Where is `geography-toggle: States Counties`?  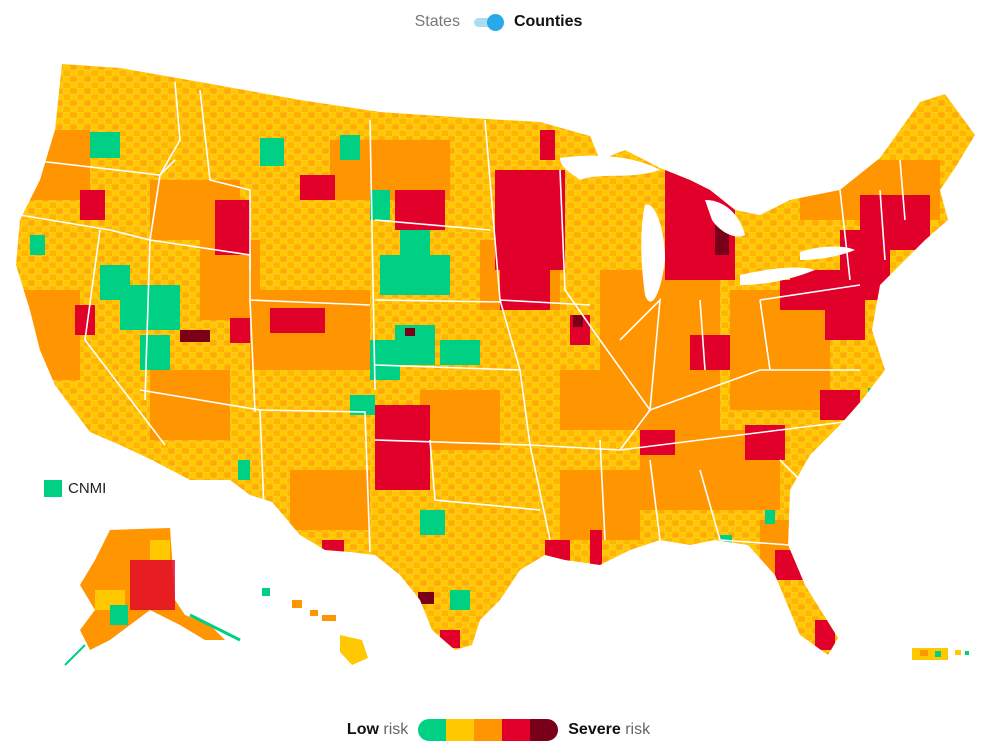 geography-toggle: States Counties is located at coordinates (498, 22).